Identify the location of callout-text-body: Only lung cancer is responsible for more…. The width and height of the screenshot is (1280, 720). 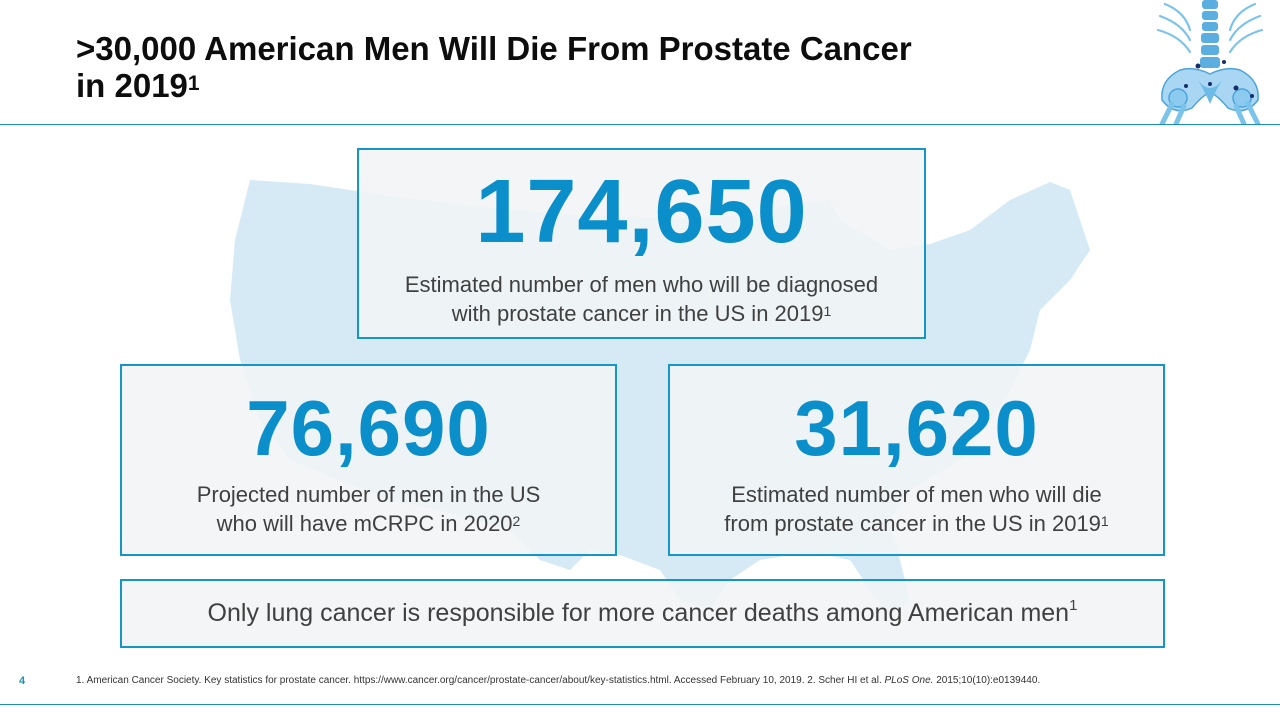
(638, 613).